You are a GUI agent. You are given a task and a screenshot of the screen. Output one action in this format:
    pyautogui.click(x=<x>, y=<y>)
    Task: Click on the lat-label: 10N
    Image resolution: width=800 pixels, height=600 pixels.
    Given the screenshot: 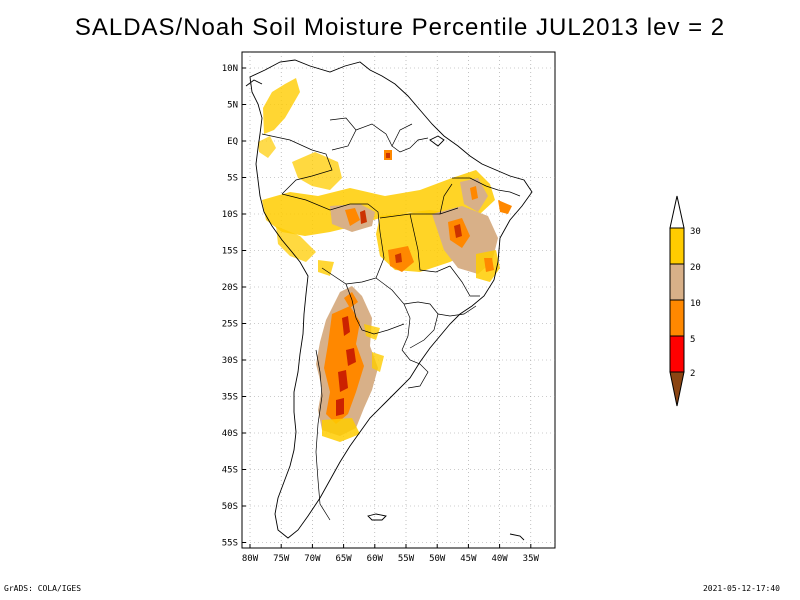 What is the action you would take?
    pyautogui.click(x=230, y=69)
    